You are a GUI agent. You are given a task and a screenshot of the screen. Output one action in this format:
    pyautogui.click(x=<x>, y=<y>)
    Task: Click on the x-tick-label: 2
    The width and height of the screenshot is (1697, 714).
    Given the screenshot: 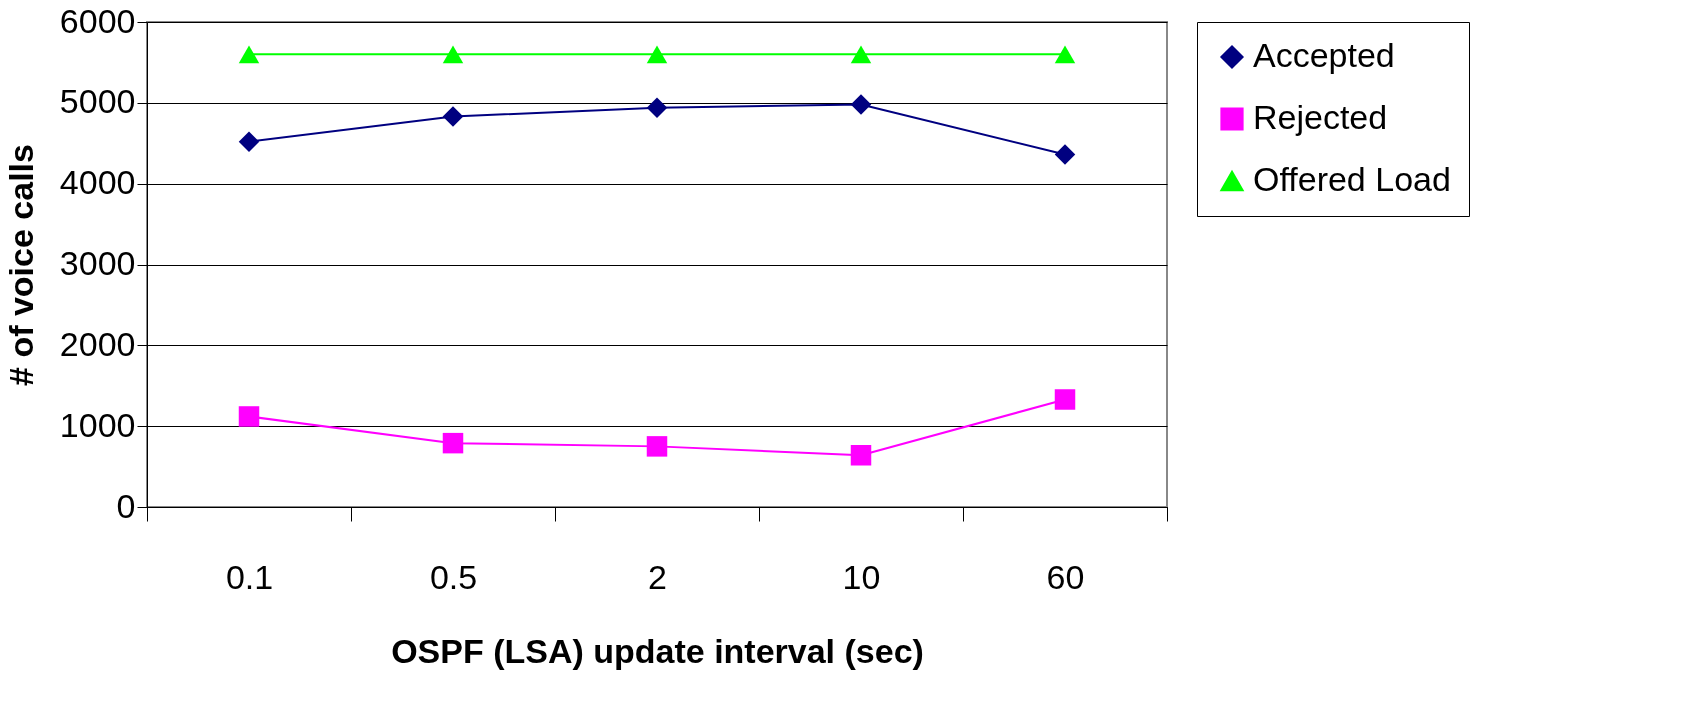 What is the action you would take?
    pyautogui.click(x=657, y=576)
    